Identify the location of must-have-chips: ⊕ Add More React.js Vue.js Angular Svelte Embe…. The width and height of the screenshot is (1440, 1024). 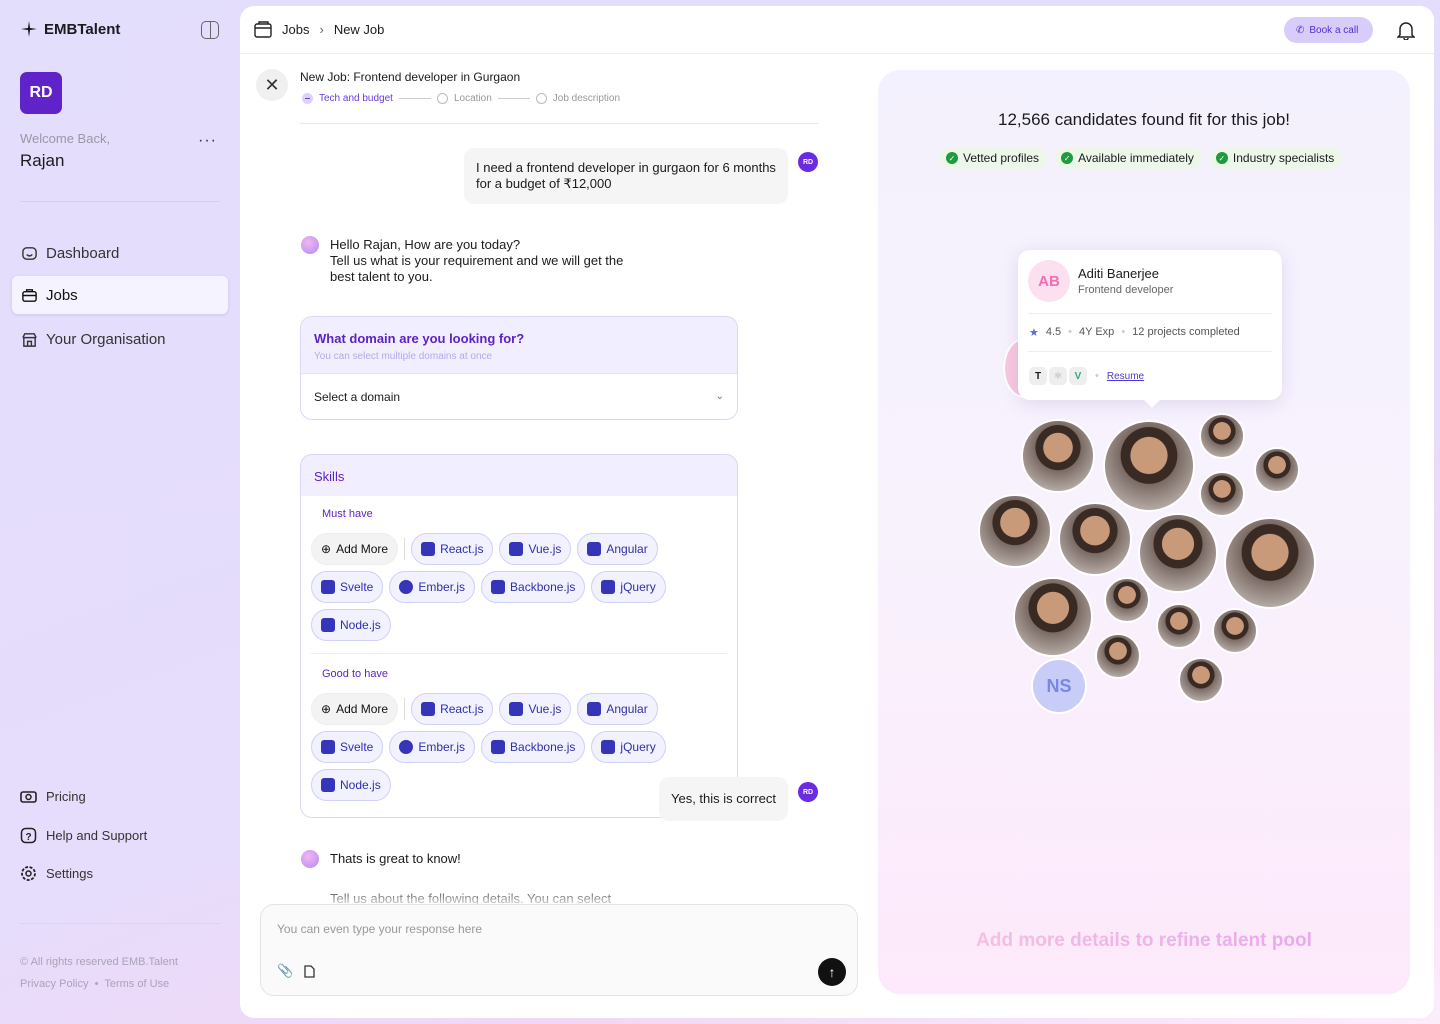
(519, 591).